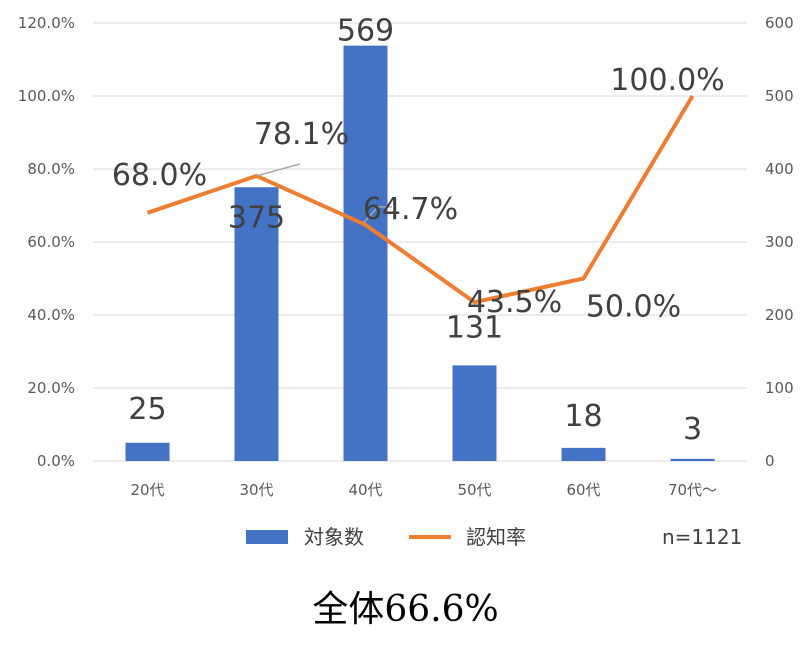 The height and width of the screenshot is (652, 811). What do you see at coordinates (583, 416) in the screenshot?
I see `bar-value-label: 18` at bounding box center [583, 416].